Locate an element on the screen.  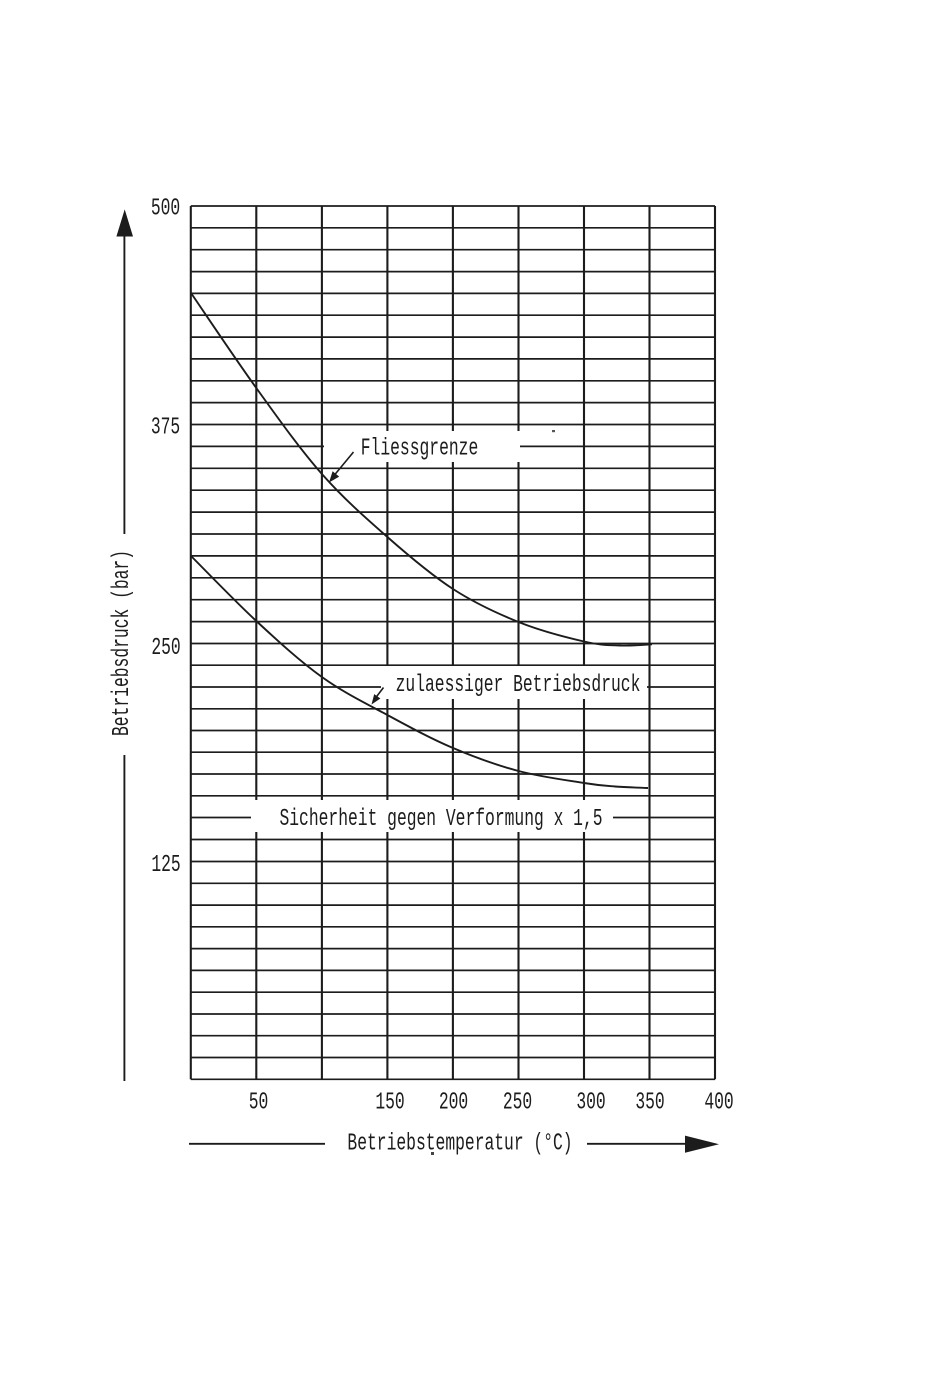
svg-text: 125 is located at coordinates (165, 865).